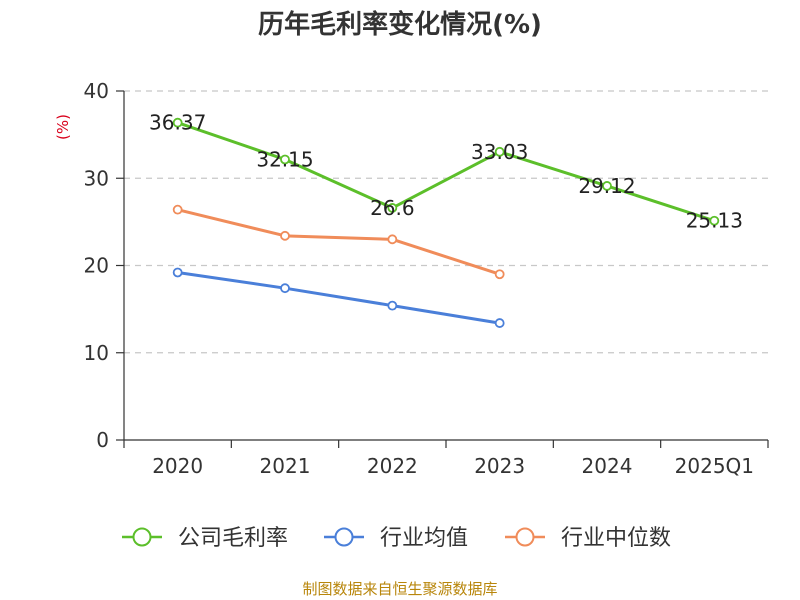 The image size is (800, 600). Describe the element at coordinates (102, 440) in the screenshot. I see `y-tick-label: 0` at that location.